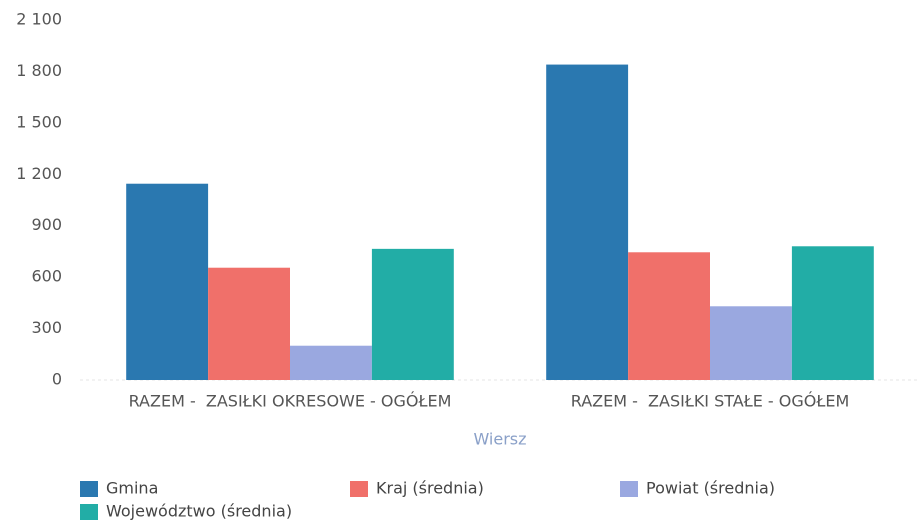  What do you see at coordinates (46, 224) in the screenshot?
I see `y-tick-label: 900` at bounding box center [46, 224].